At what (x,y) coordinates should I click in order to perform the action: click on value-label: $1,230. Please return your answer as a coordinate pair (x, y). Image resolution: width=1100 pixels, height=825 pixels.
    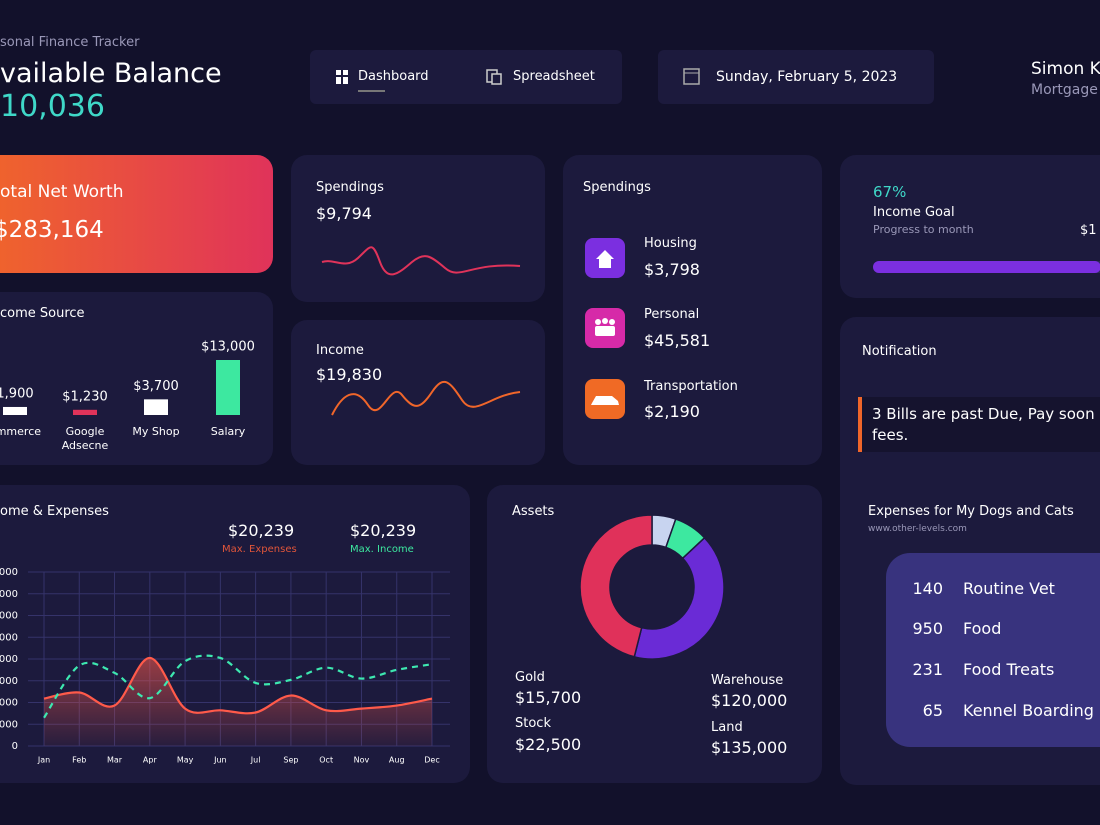
    Looking at the image, I should click on (85, 396).